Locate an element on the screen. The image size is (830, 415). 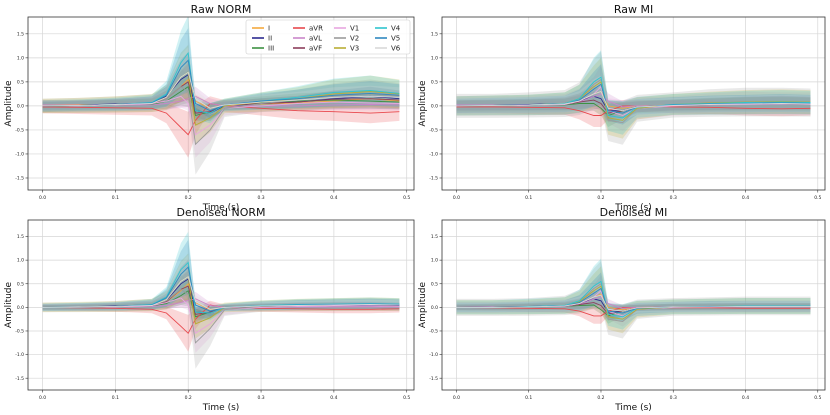
band-aVL is located at coordinates (633, 300).